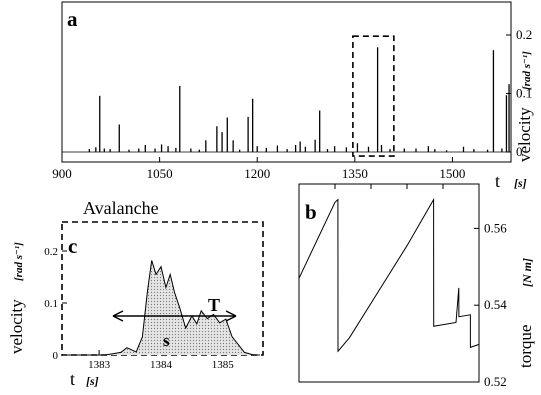 The image size is (541, 395). I want to click on panel-a-x-axis: 900 1050 1200 1350 1500, so click(258, 169).